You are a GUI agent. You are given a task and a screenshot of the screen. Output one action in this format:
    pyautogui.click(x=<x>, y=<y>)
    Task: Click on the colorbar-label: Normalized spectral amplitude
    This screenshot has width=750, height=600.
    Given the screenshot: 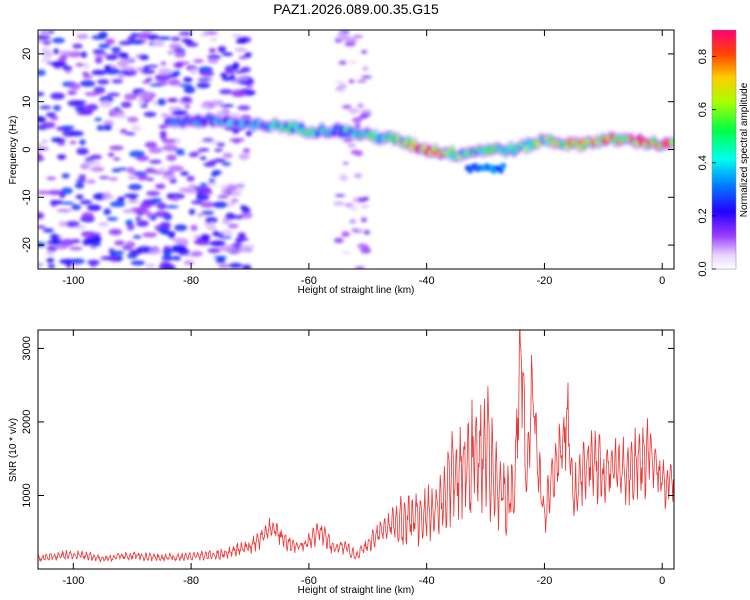 What is the action you would take?
    pyautogui.click(x=744, y=149)
    